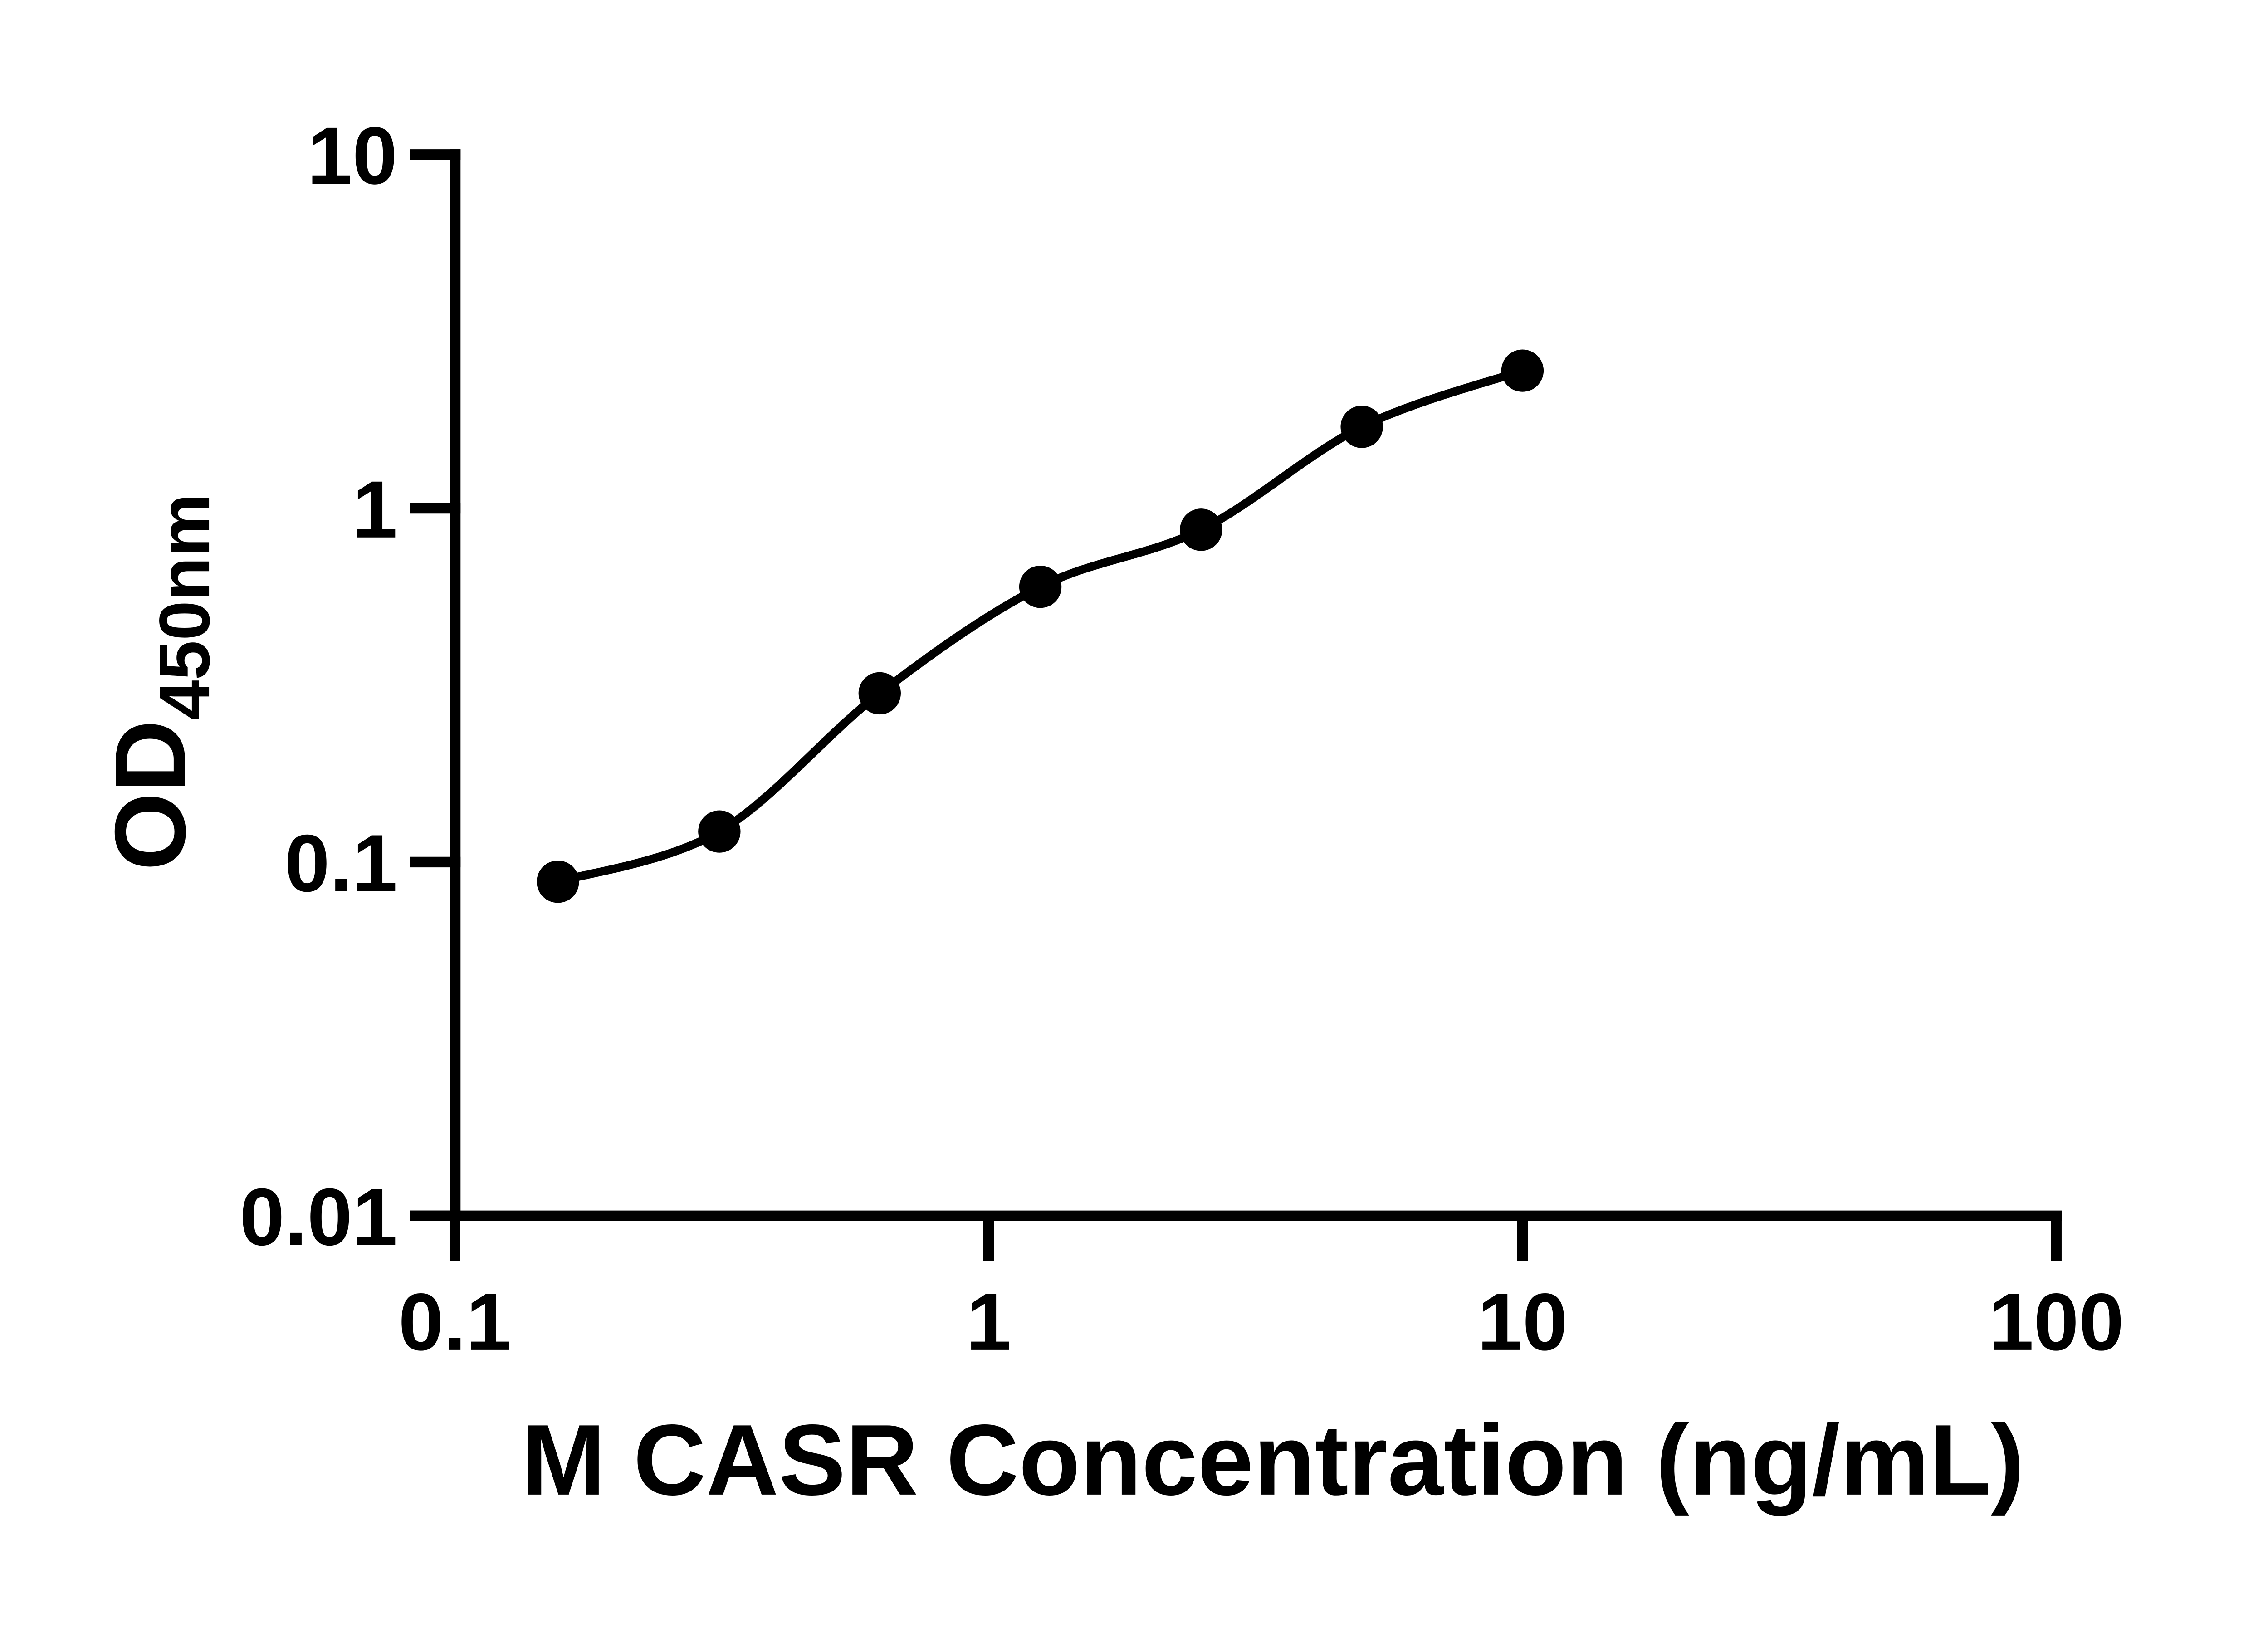  What do you see at coordinates (989, 1321) in the screenshot?
I see `x-tick-label: 1` at bounding box center [989, 1321].